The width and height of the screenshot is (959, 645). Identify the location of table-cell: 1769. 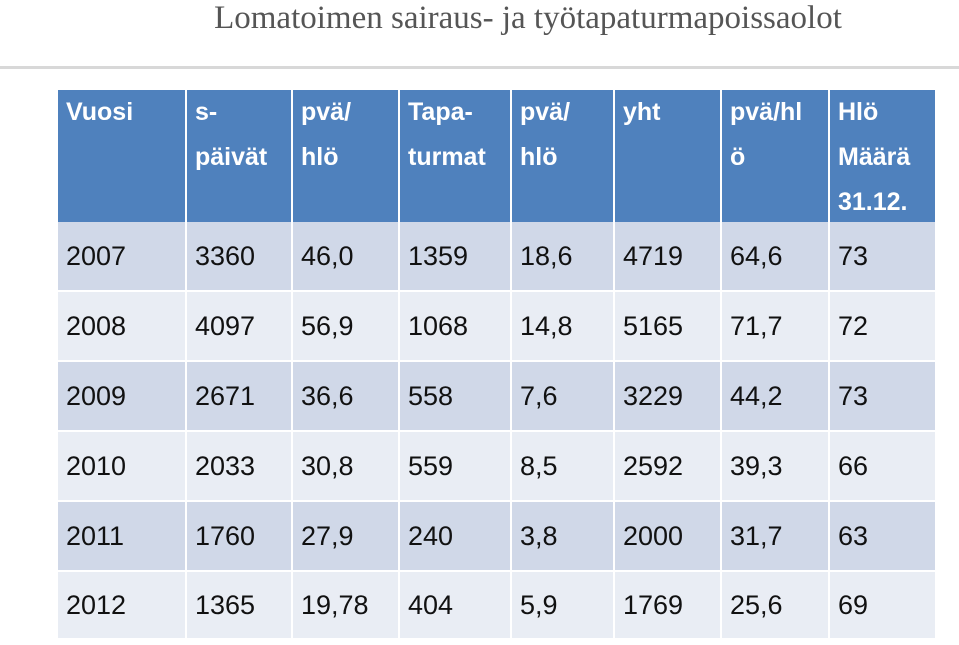
(668, 606).